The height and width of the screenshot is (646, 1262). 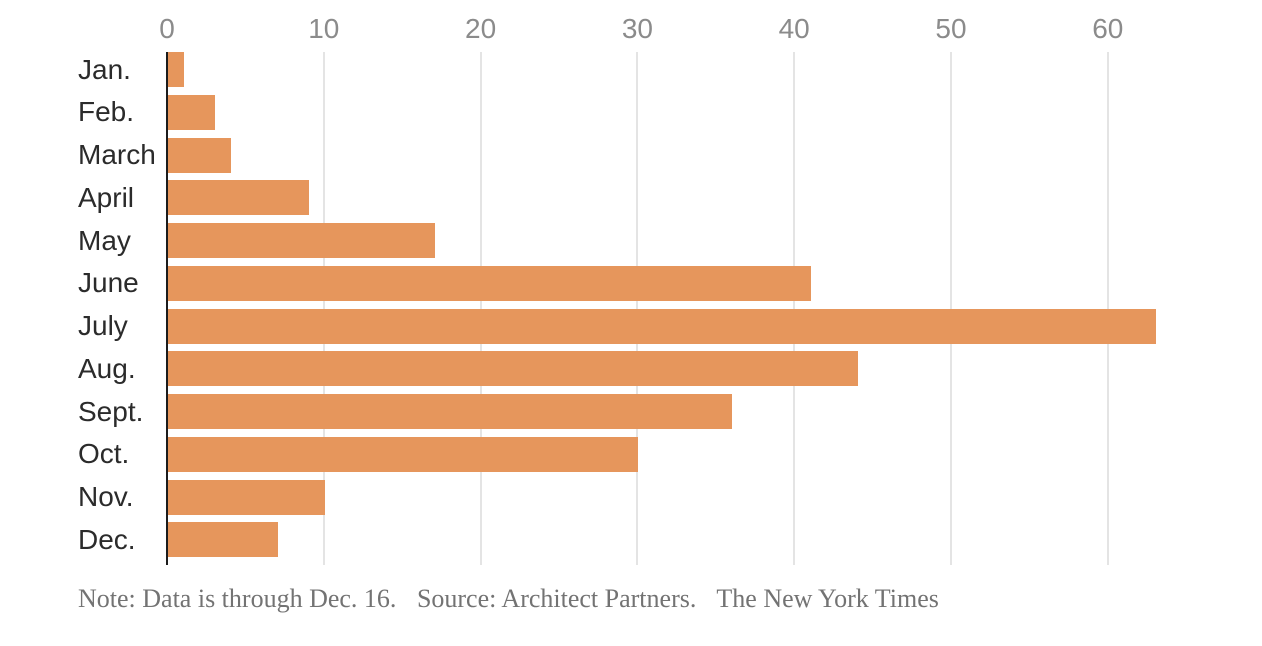 I want to click on footnote-source: Source: Architect Partners., so click(x=556, y=598).